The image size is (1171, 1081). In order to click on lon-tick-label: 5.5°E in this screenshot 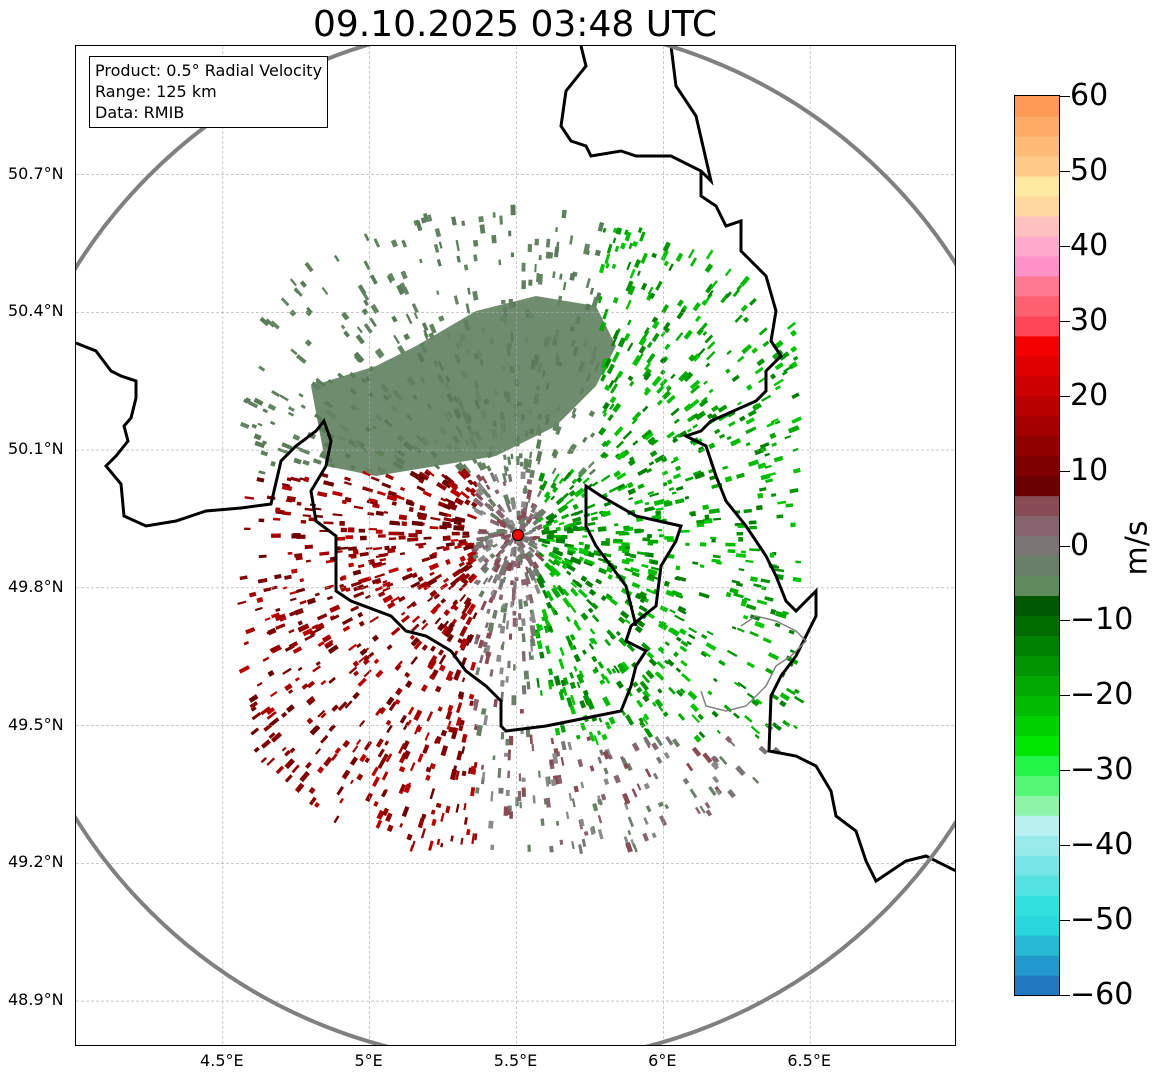, I will do `click(515, 1060)`.